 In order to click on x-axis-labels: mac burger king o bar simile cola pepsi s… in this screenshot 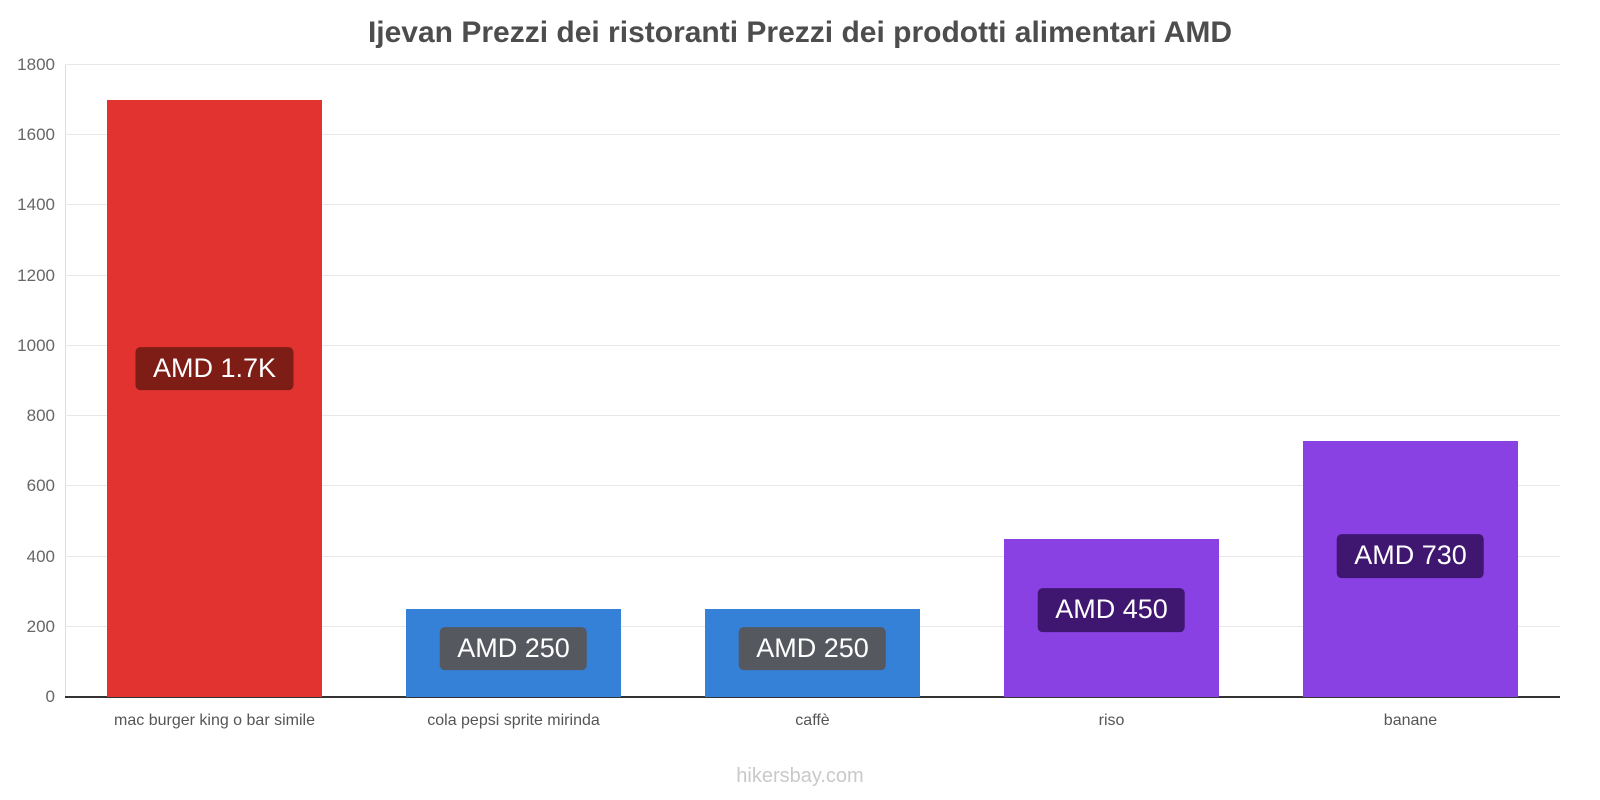, I will do `click(812, 721)`.